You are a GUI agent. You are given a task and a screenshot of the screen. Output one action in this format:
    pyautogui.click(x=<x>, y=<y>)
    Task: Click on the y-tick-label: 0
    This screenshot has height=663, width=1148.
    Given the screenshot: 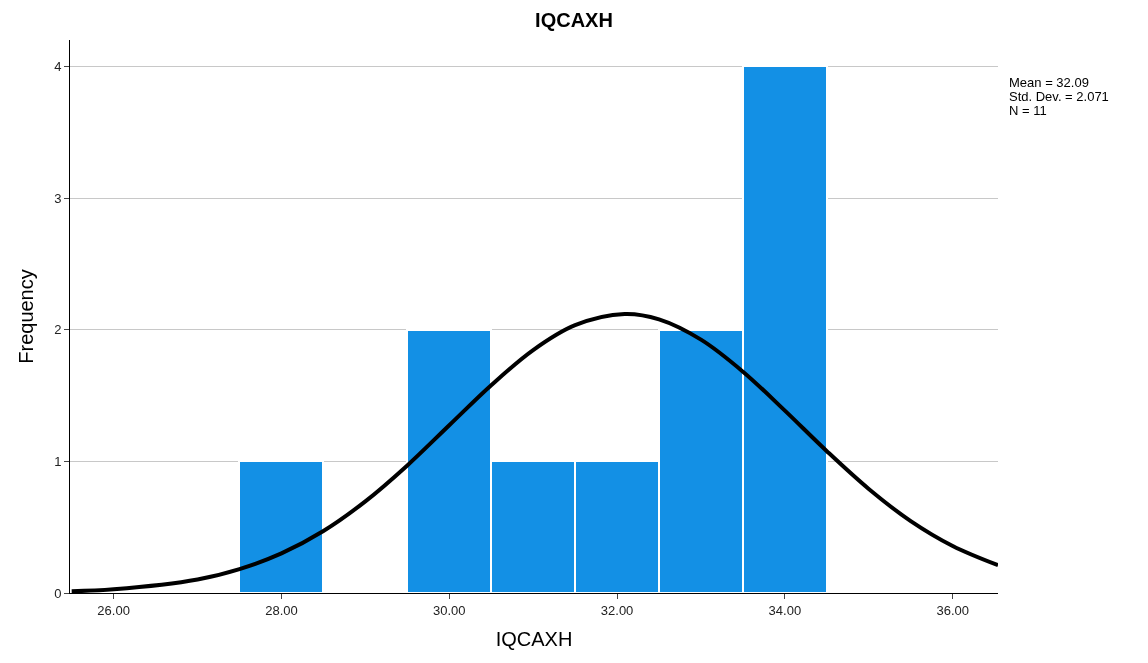 What is the action you would take?
    pyautogui.click(x=58, y=593)
    